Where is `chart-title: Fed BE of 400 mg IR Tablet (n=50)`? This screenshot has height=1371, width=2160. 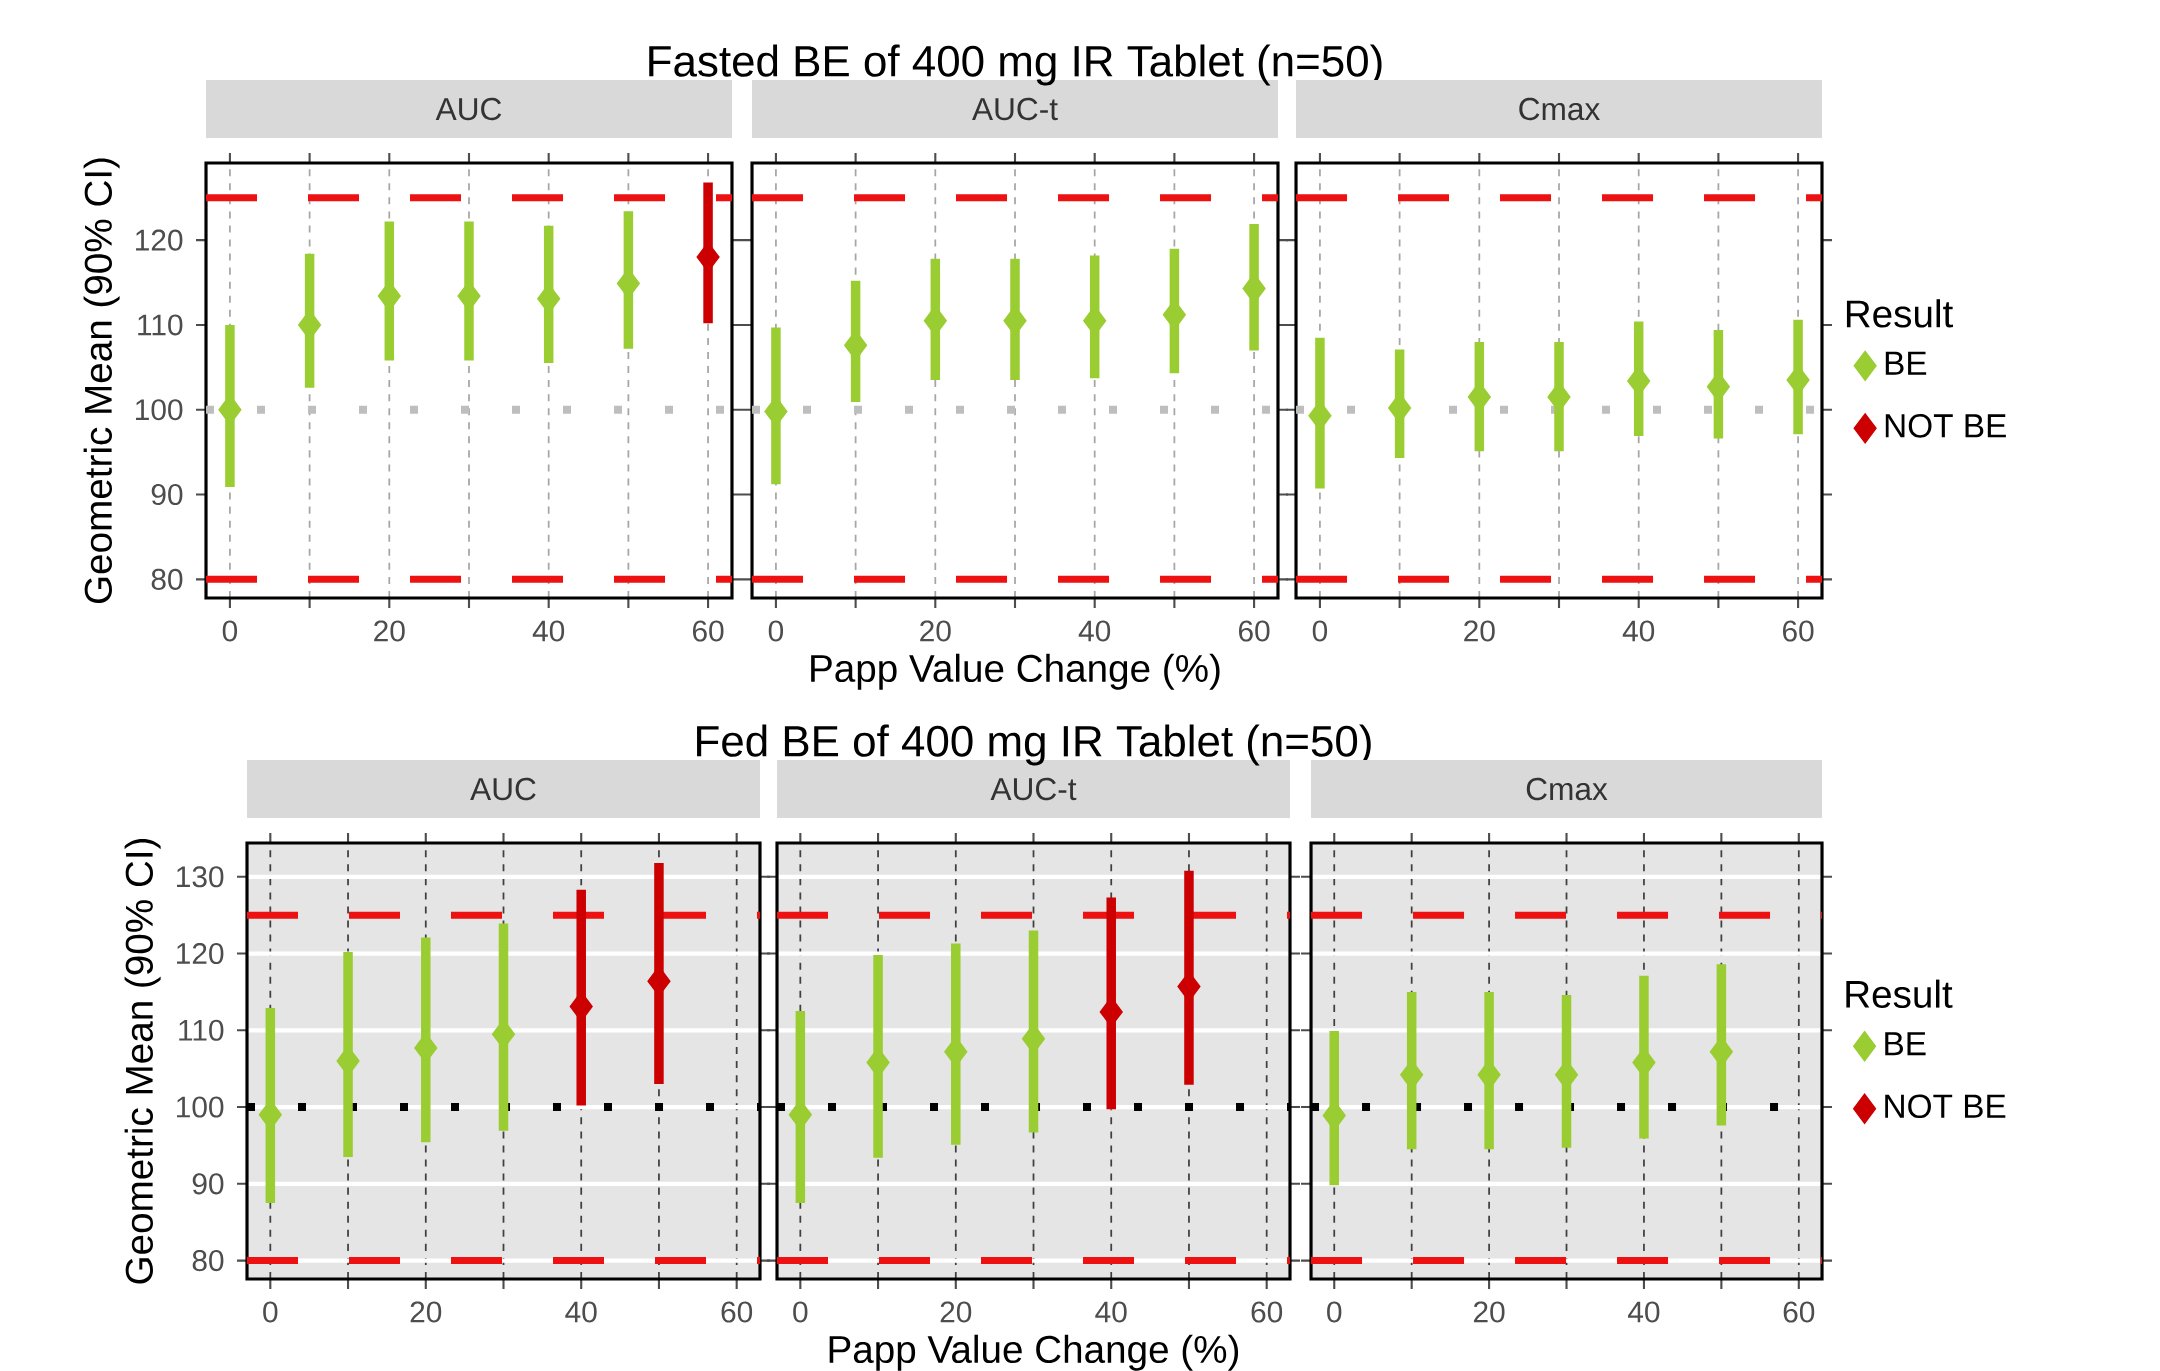 chart-title: Fed BE of 400 mg IR Tablet (n=50) is located at coordinates (1034, 745).